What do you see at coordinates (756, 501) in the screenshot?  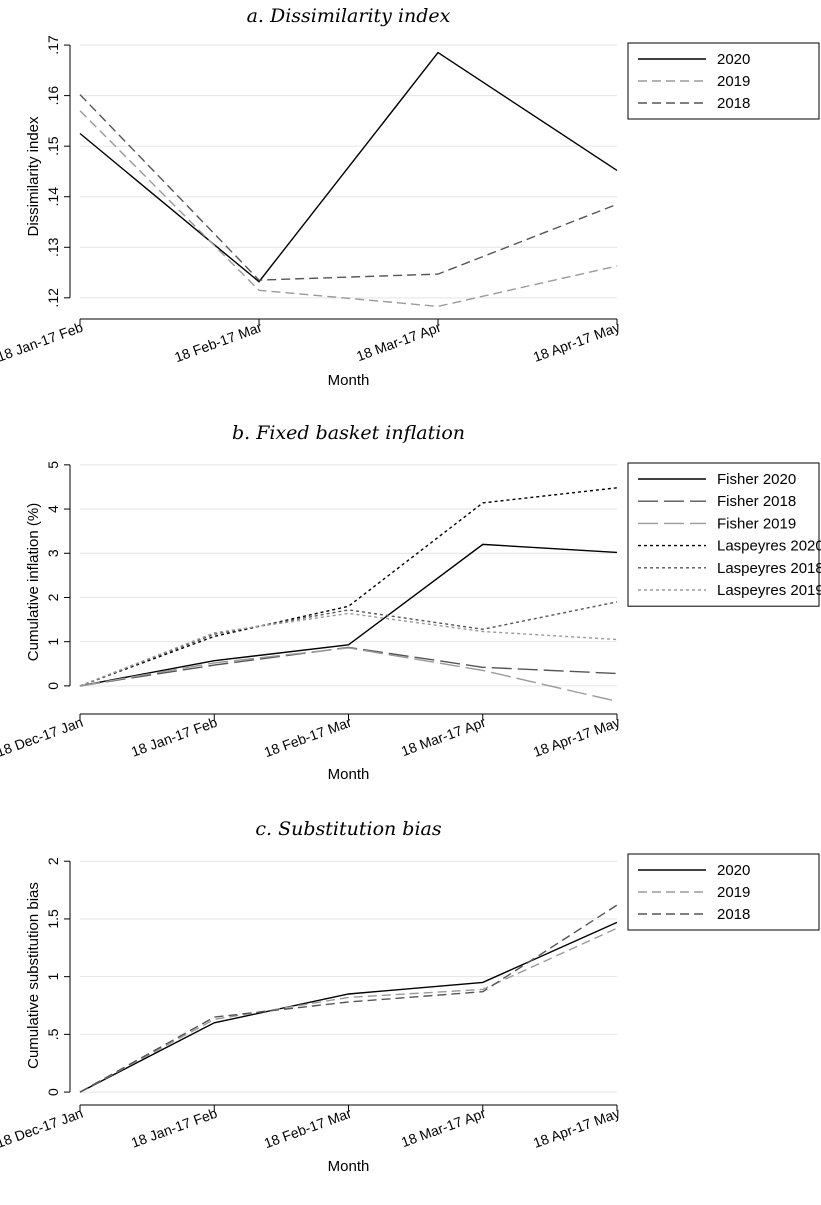 I see `legend-label: Fisher 2018` at bounding box center [756, 501].